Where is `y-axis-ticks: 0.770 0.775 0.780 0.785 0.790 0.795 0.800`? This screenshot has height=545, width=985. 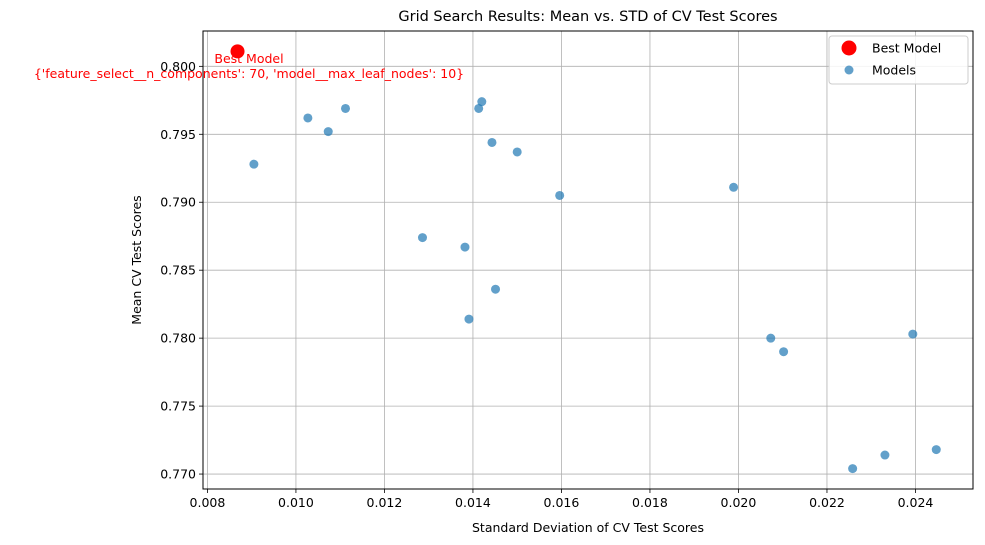
y-axis-ticks: 0.770 0.775 0.780 0.785 0.790 0.795 0.800 is located at coordinates (181, 270).